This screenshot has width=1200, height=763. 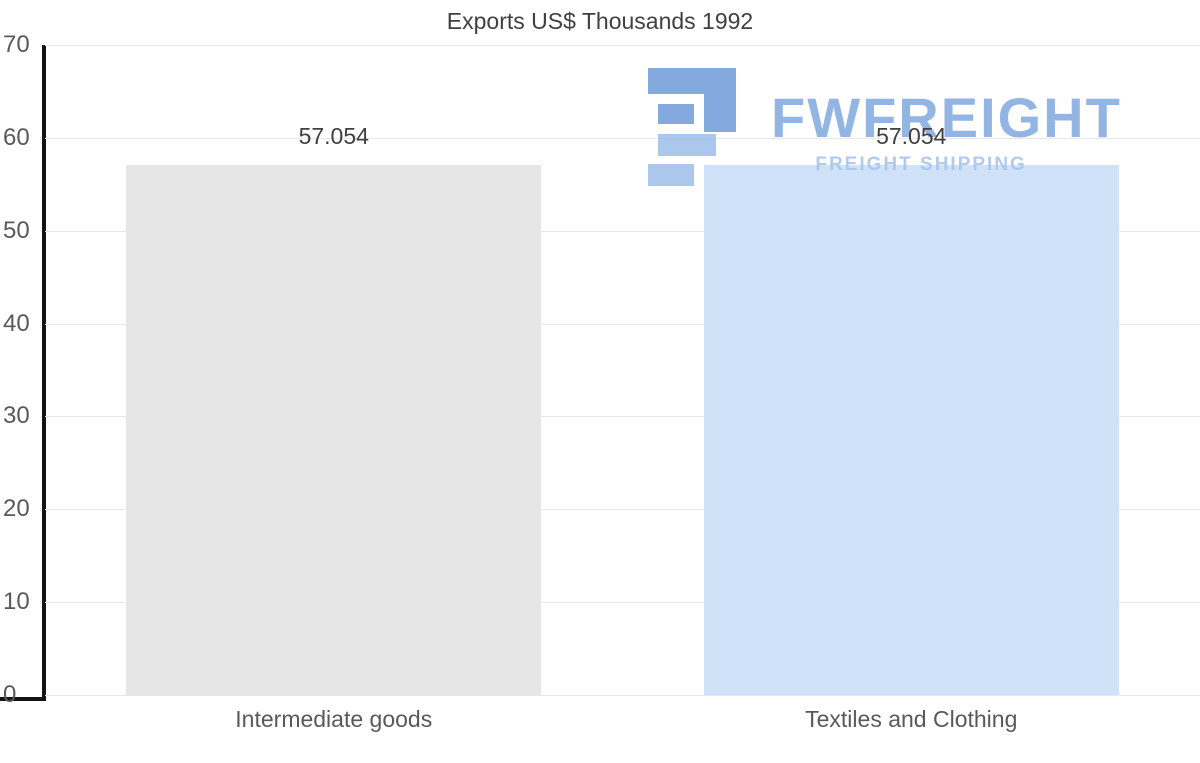 I want to click on y-tick-label-10: 10, so click(x=16, y=602).